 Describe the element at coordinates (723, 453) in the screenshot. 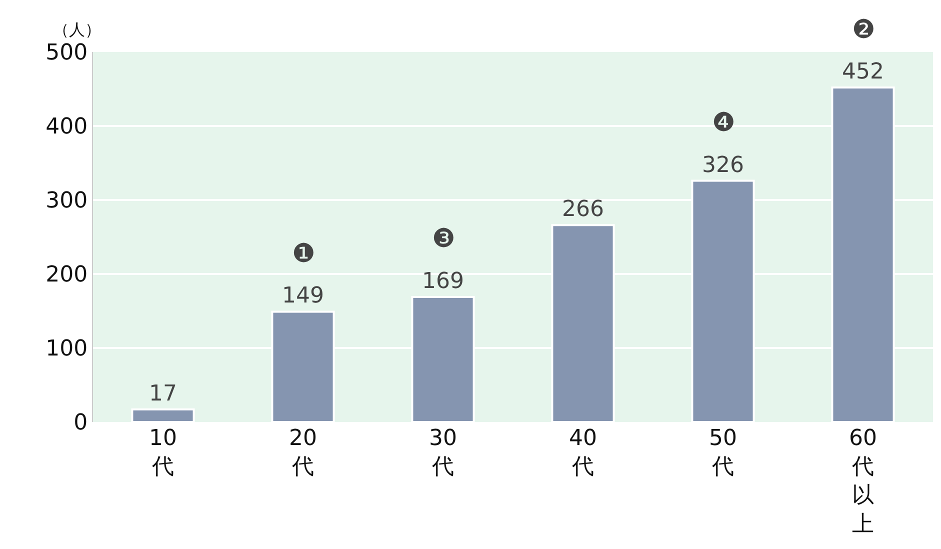

I see `x-tick-label: 50代` at that location.